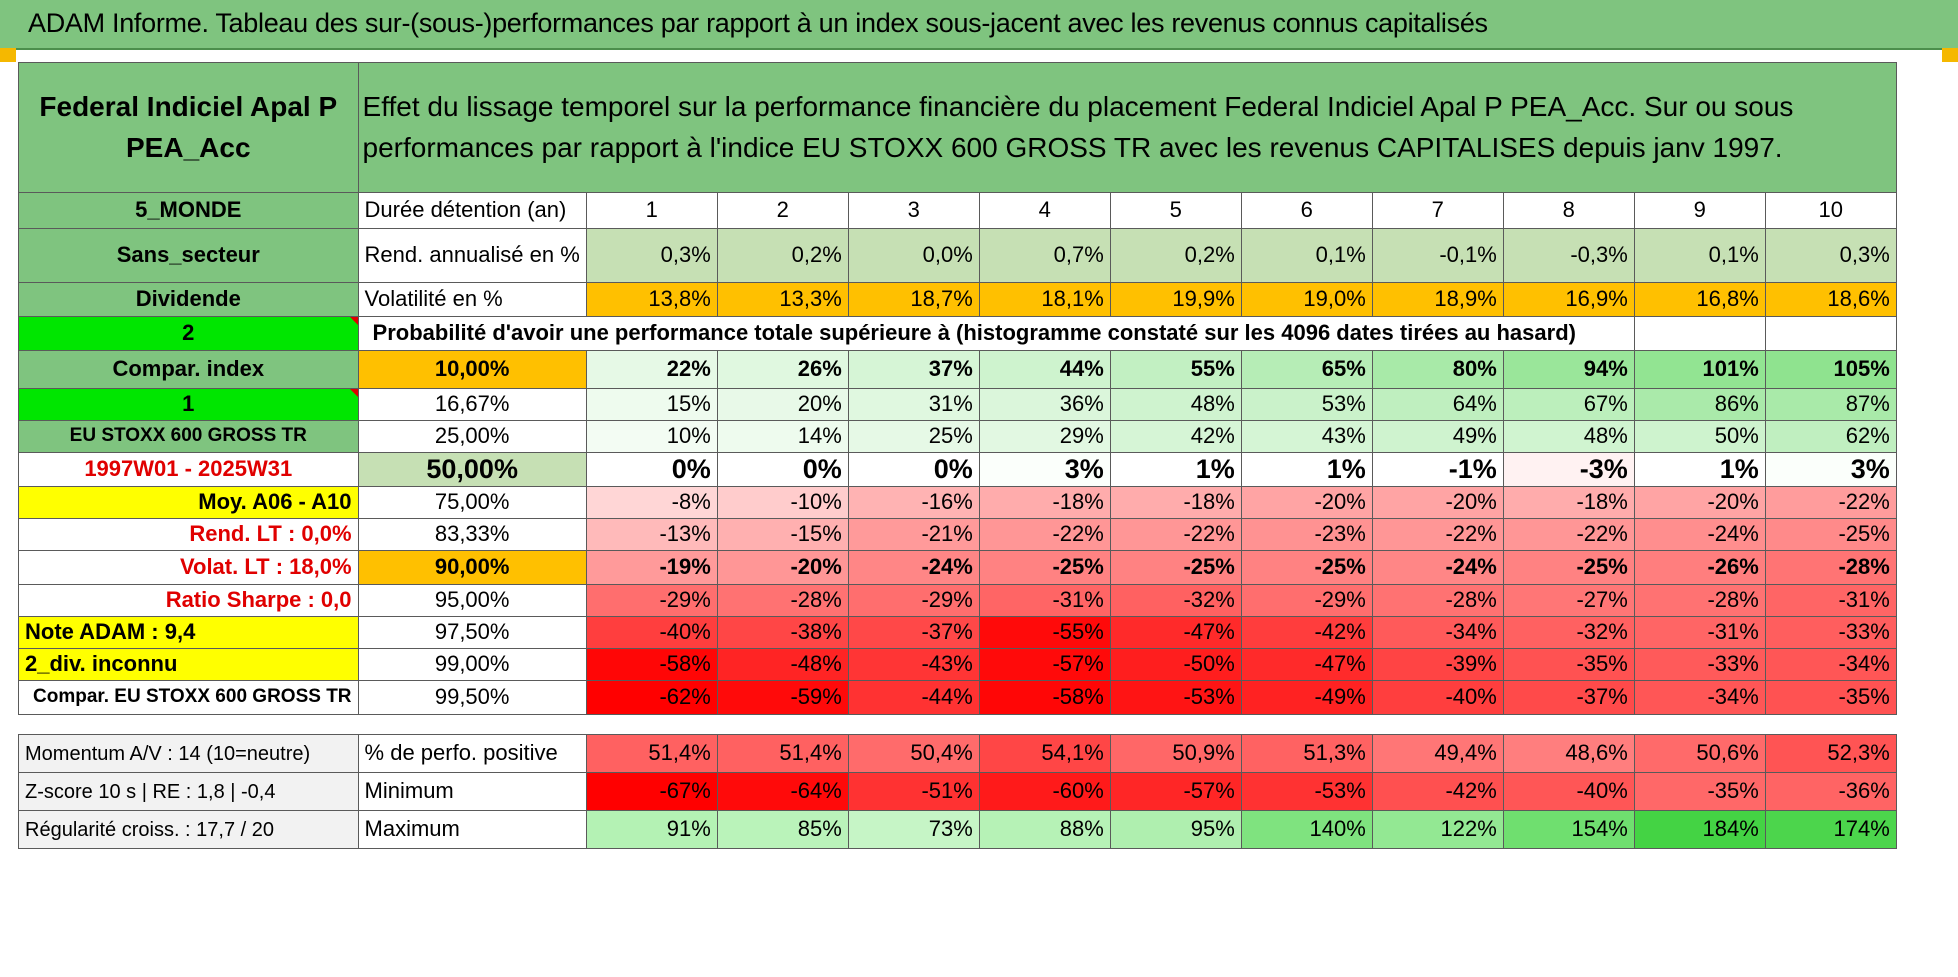  What do you see at coordinates (1437, 697) in the screenshot?
I see `percentile-value: -40%` at bounding box center [1437, 697].